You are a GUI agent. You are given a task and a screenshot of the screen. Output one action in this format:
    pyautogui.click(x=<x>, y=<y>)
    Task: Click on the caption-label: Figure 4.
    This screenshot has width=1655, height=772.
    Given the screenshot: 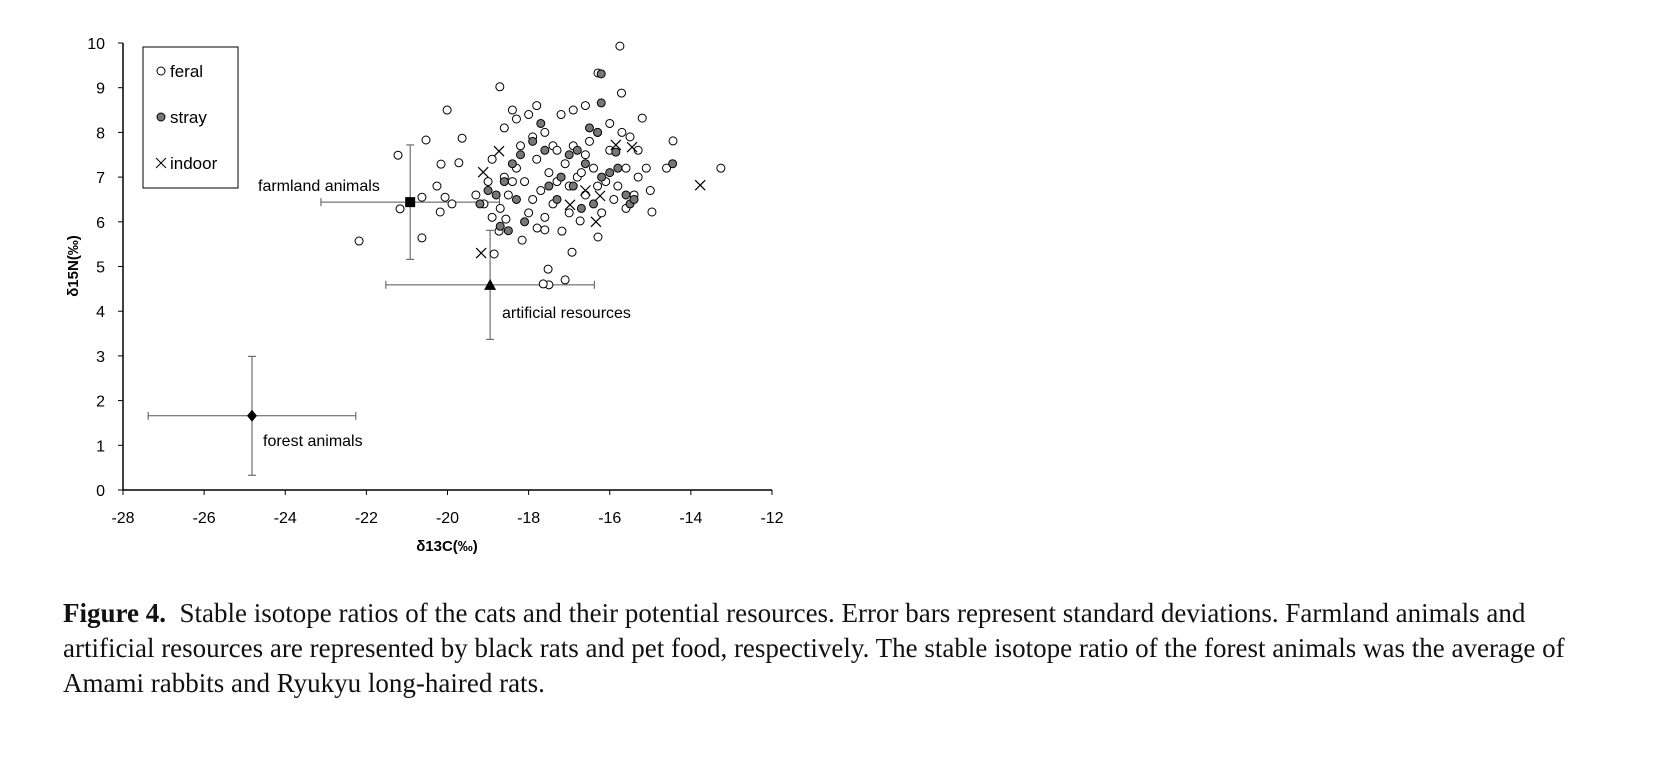 What is the action you would take?
    pyautogui.click(x=114, y=613)
    